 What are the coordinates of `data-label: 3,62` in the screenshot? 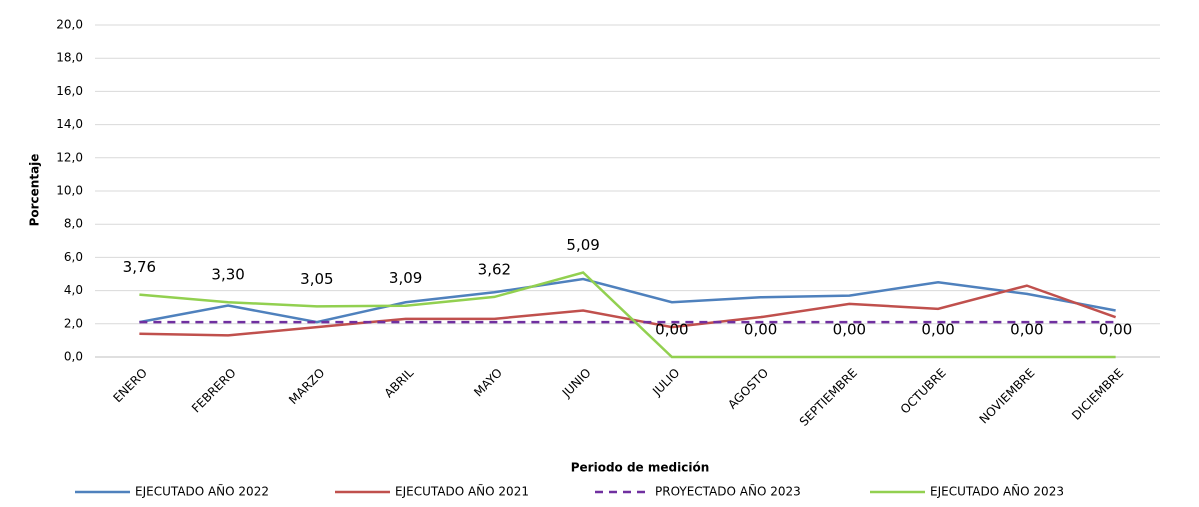 It's located at (494, 269).